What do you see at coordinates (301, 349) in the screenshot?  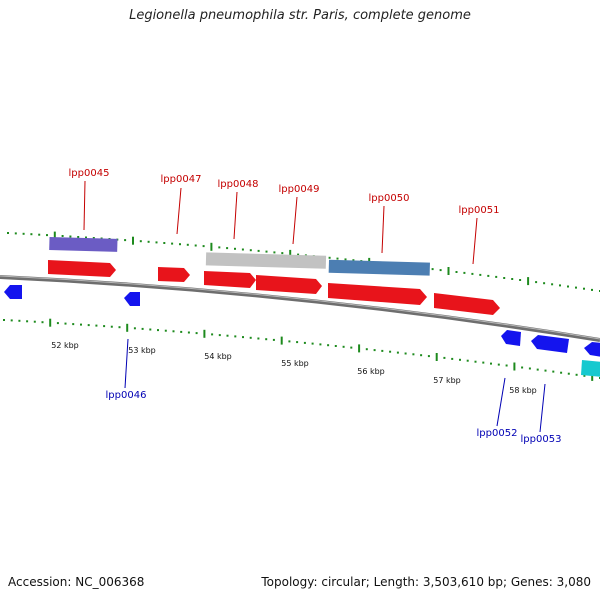 I see `lower-tick-track` at bounding box center [301, 349].